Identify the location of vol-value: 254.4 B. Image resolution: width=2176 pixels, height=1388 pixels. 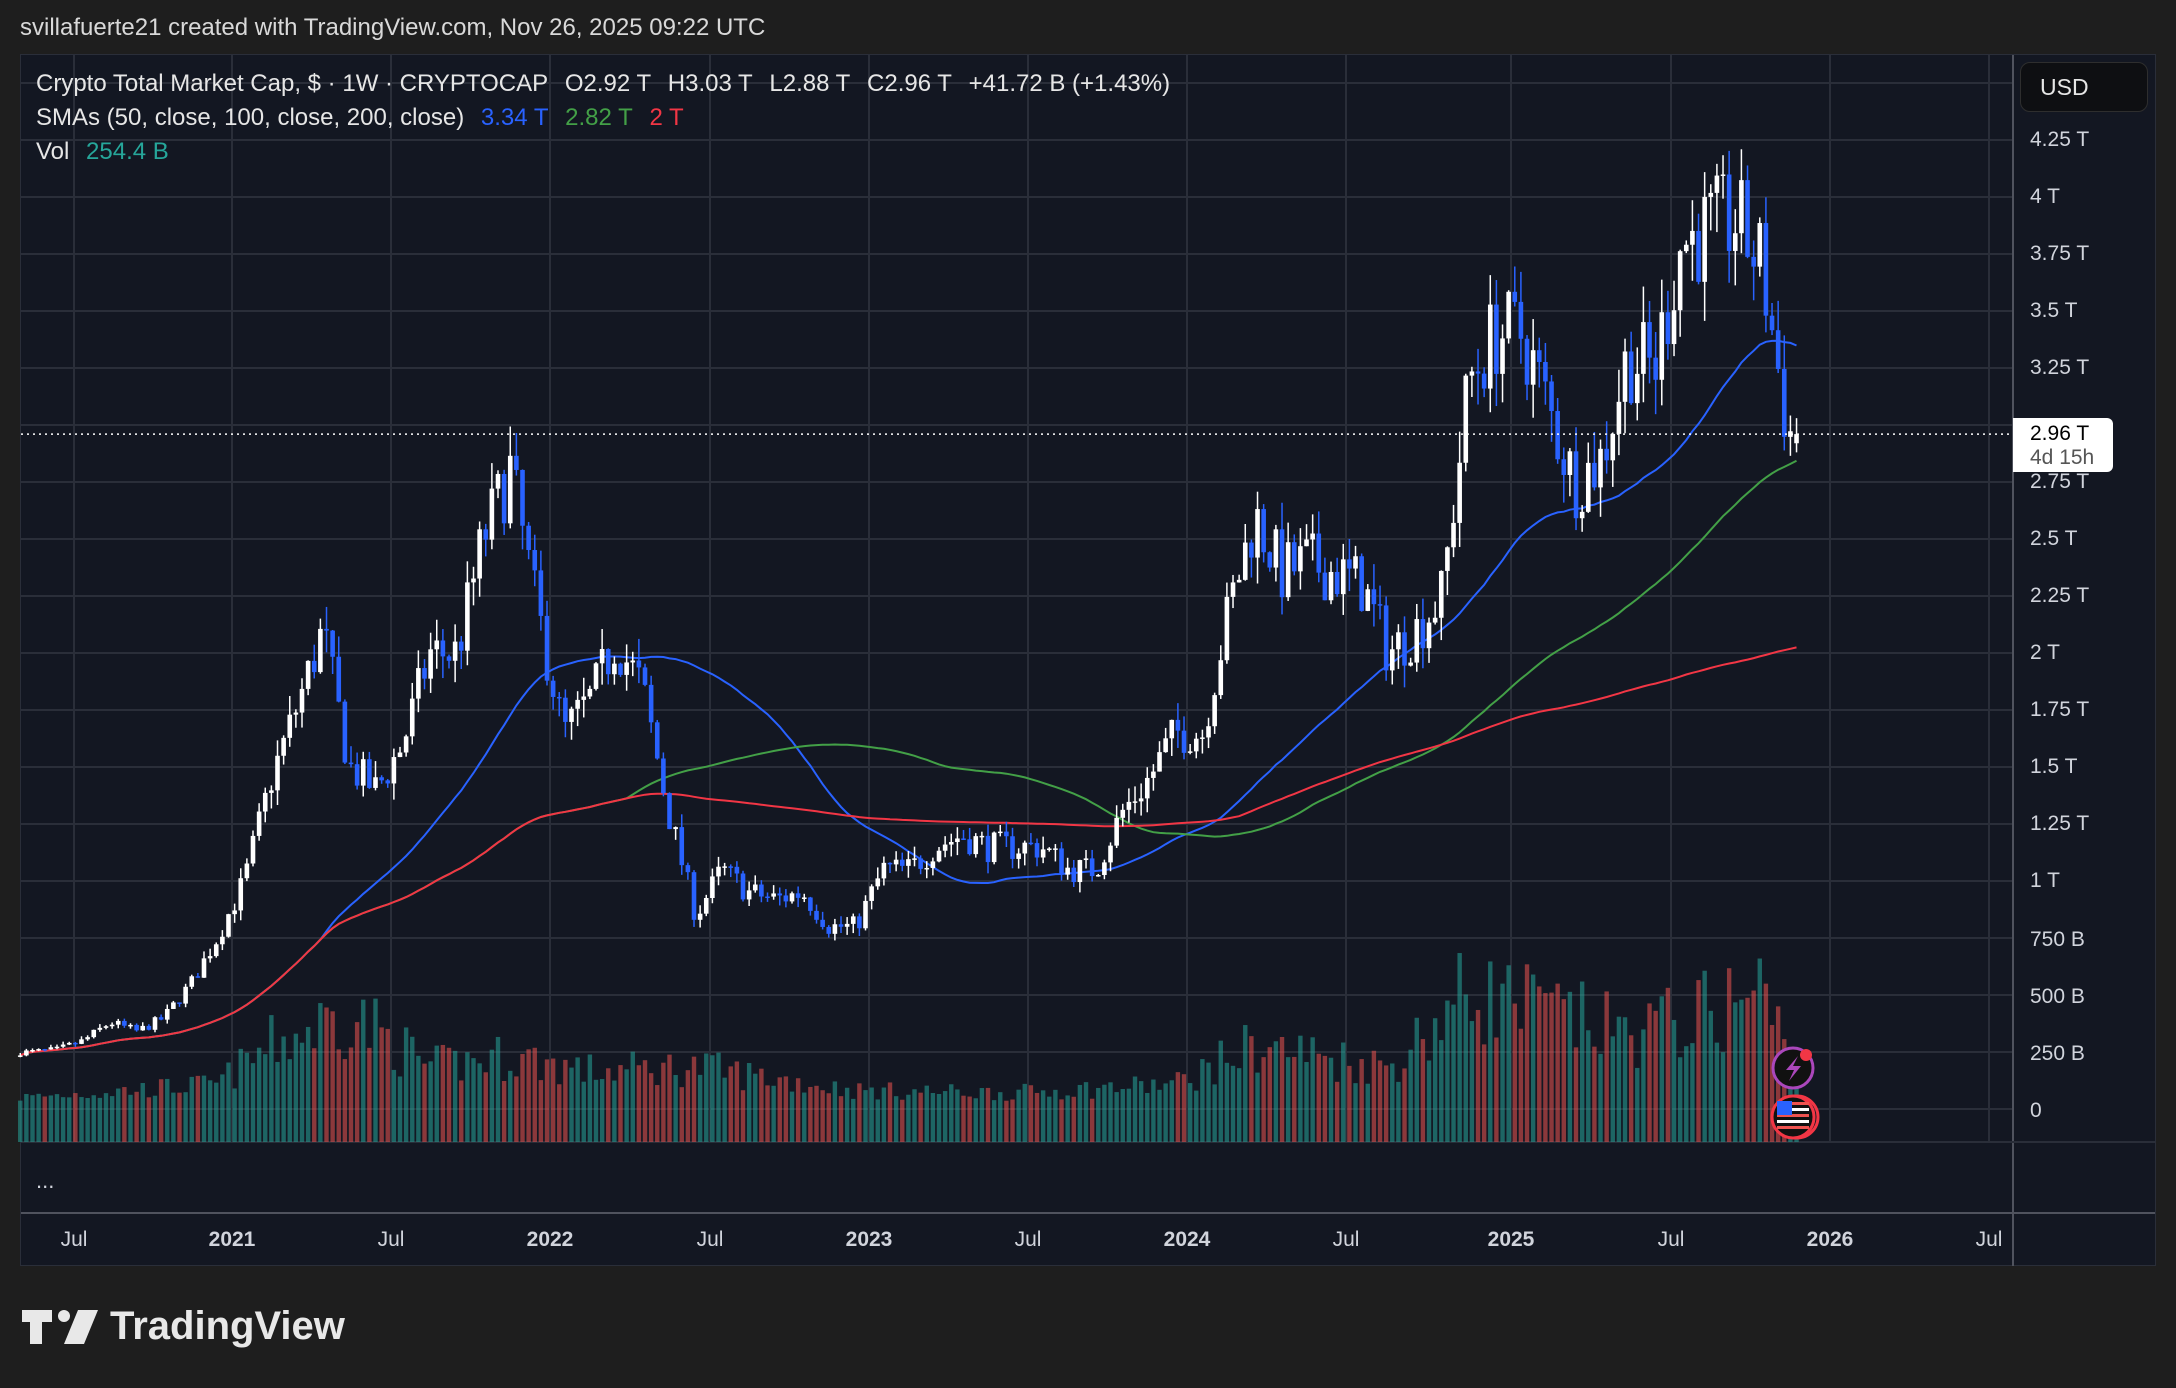
(127, 151).